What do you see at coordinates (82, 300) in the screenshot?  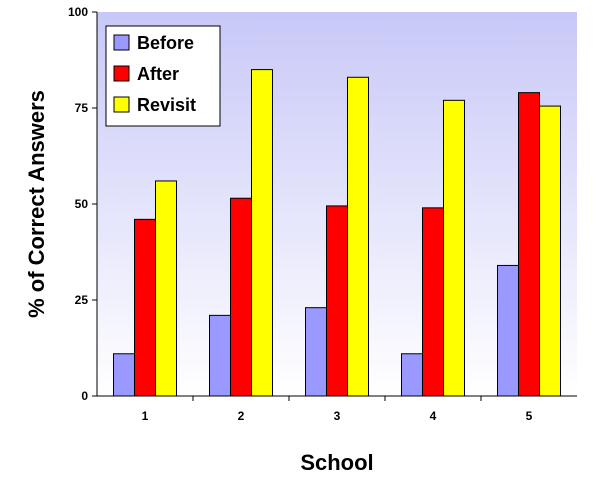 I see `y-tick-label: 25` at bounding box center [82, 300].